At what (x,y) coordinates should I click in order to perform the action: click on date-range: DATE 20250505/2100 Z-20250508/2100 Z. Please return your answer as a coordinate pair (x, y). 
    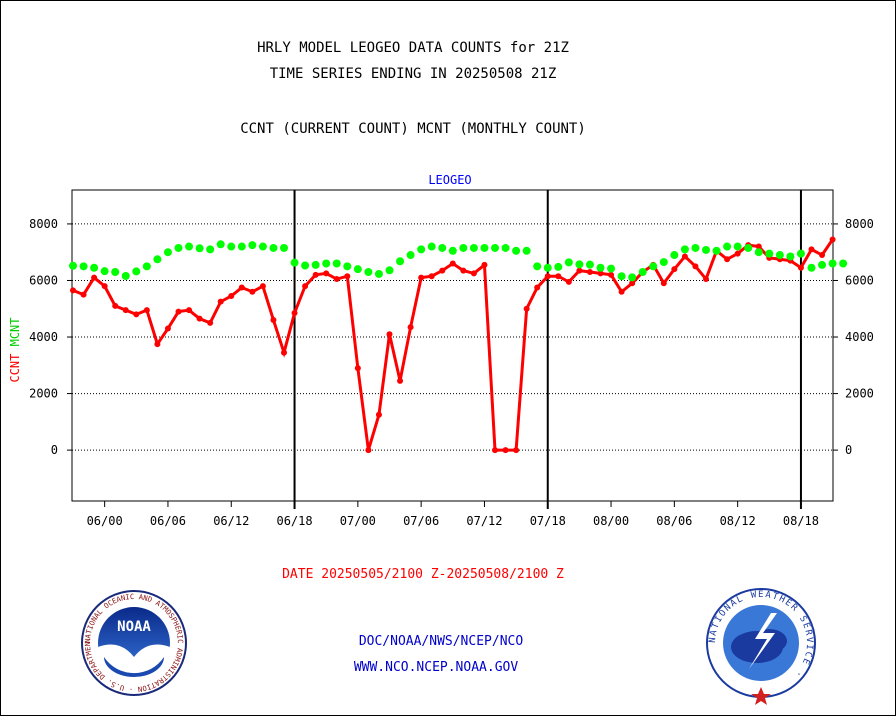
    Looking at the image, I should click on (423, 574).